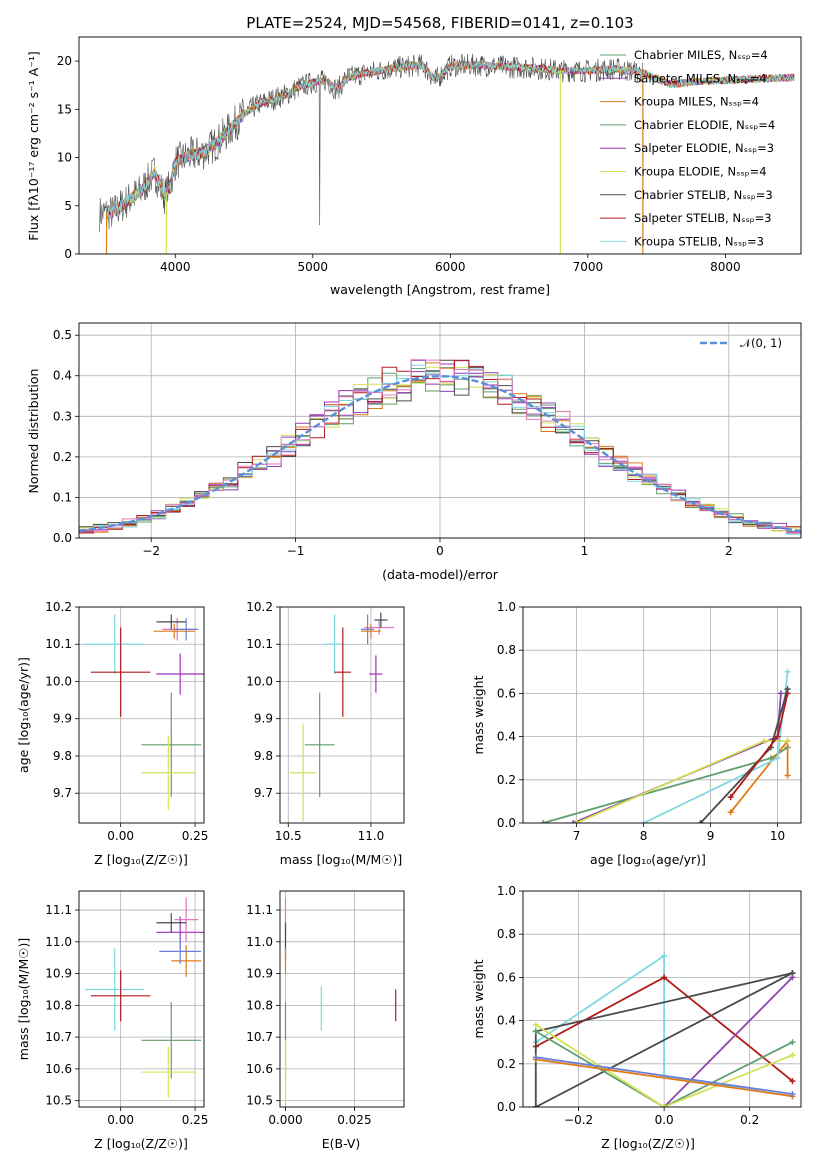 This screenshot has height=1170, width=819. Describe the element at coordinates (175, 267) in the screenshot. I see `x-tick-label: 4000` at that location.